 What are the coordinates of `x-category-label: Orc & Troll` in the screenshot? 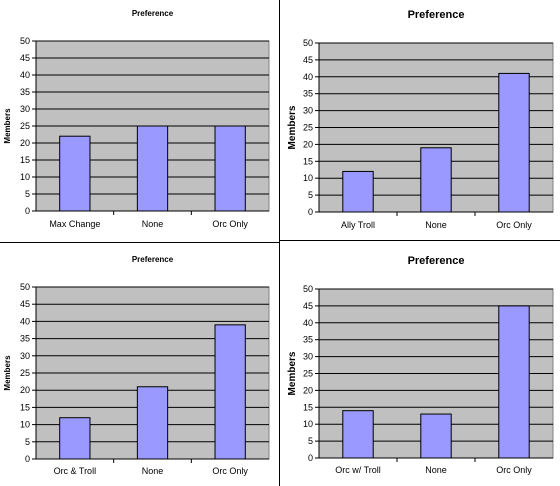 It's located at (75, 471).